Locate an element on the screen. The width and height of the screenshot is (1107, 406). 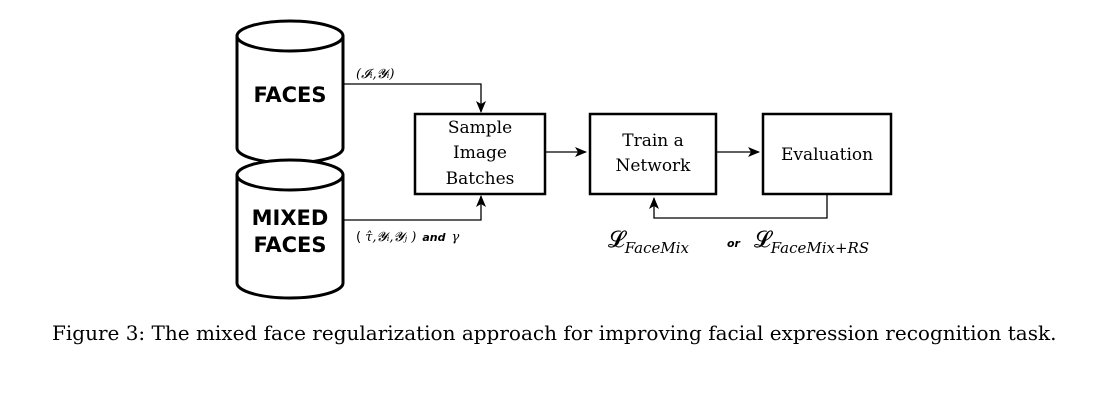
faces-database-label: FACES is located at coordinates (289, 95).